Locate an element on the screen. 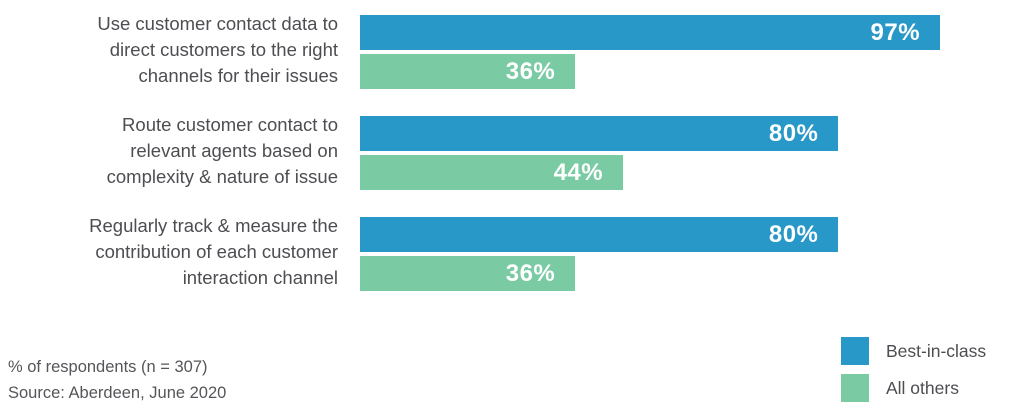 The image size is (1024, 412). bar-all-others: 44% is located at coordinates (492, 172).